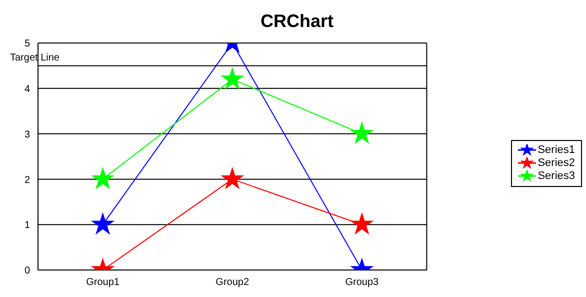 This screenshot has width=586, height=297. What do you see at coordinates (556, 150) in the screenshot?
I see `legend-label: Series1` at bounding box center [556, 150].